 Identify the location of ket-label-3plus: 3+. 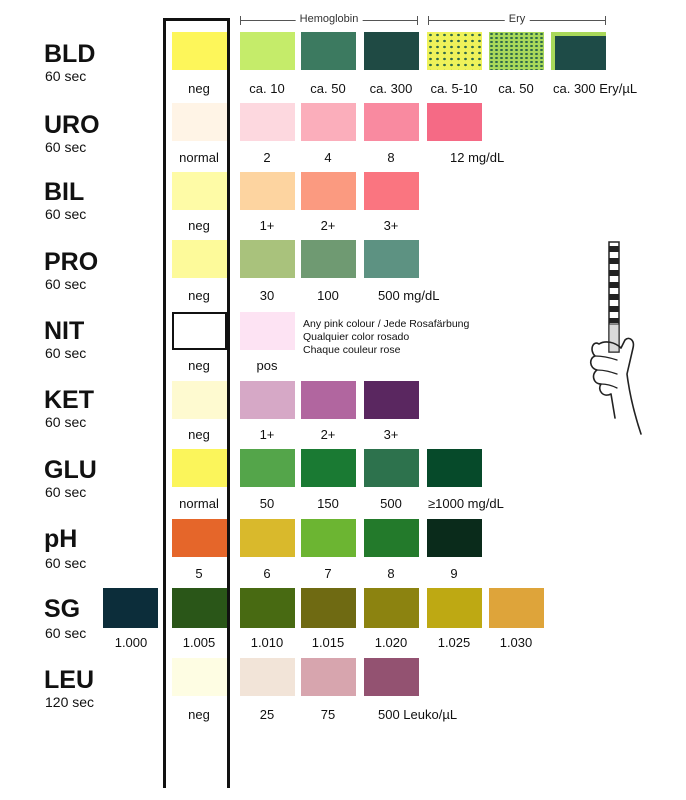
(391, 434).